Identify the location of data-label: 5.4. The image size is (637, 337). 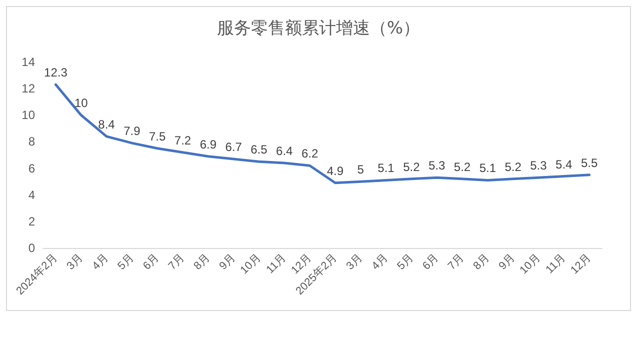
(564, 164).